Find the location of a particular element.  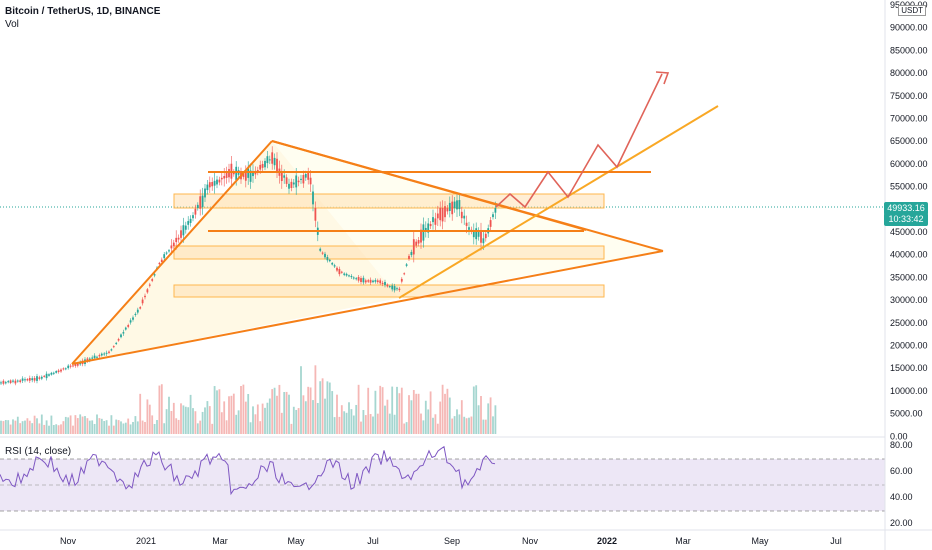

price-tick: 85000.00 is located at coordinates (909, 50).